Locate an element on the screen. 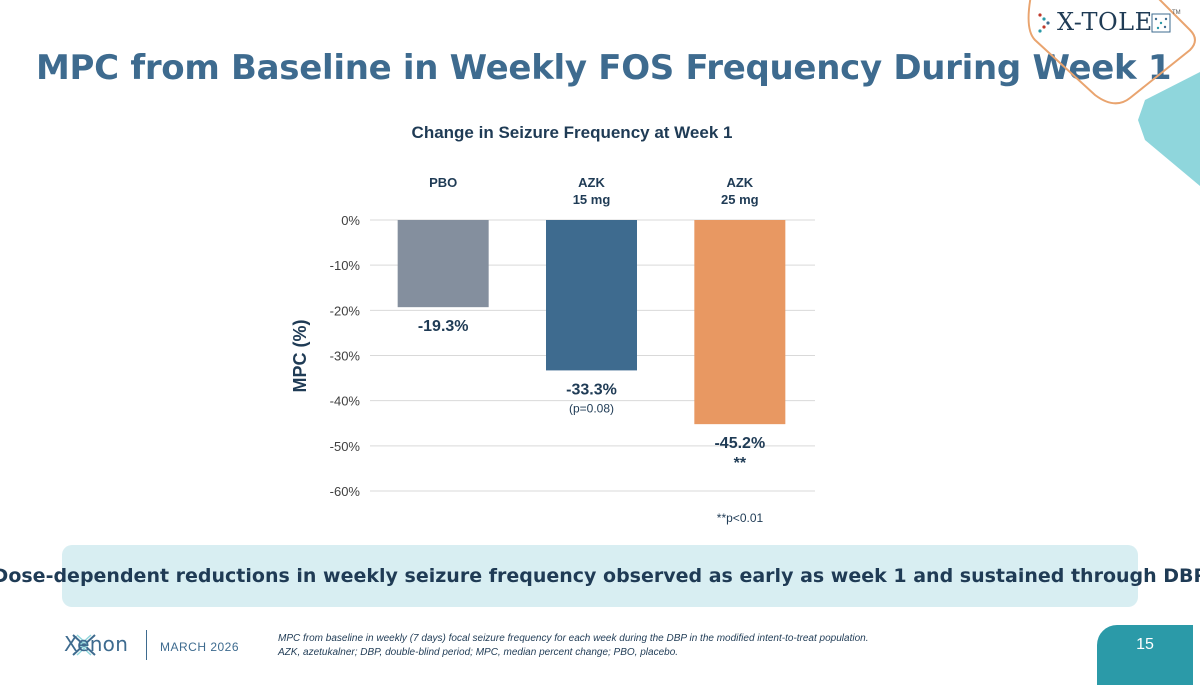 This screenshot has height=685, width=1200. chart-title: Change in Seizure Frequency at Week 1 is located at coordinates (572, 132).